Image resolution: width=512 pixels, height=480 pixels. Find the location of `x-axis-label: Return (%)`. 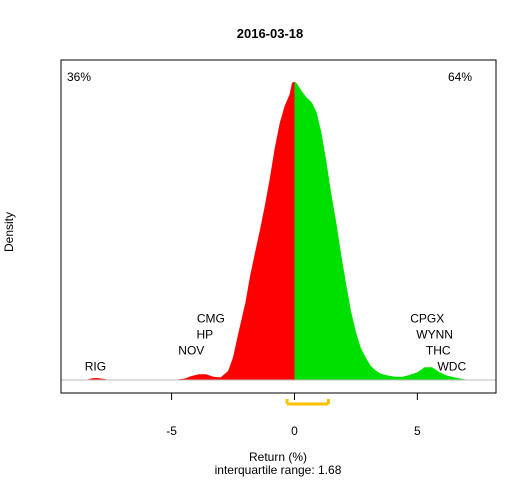

x-axis-label: Return (%) is located at coordinates (278, 457).